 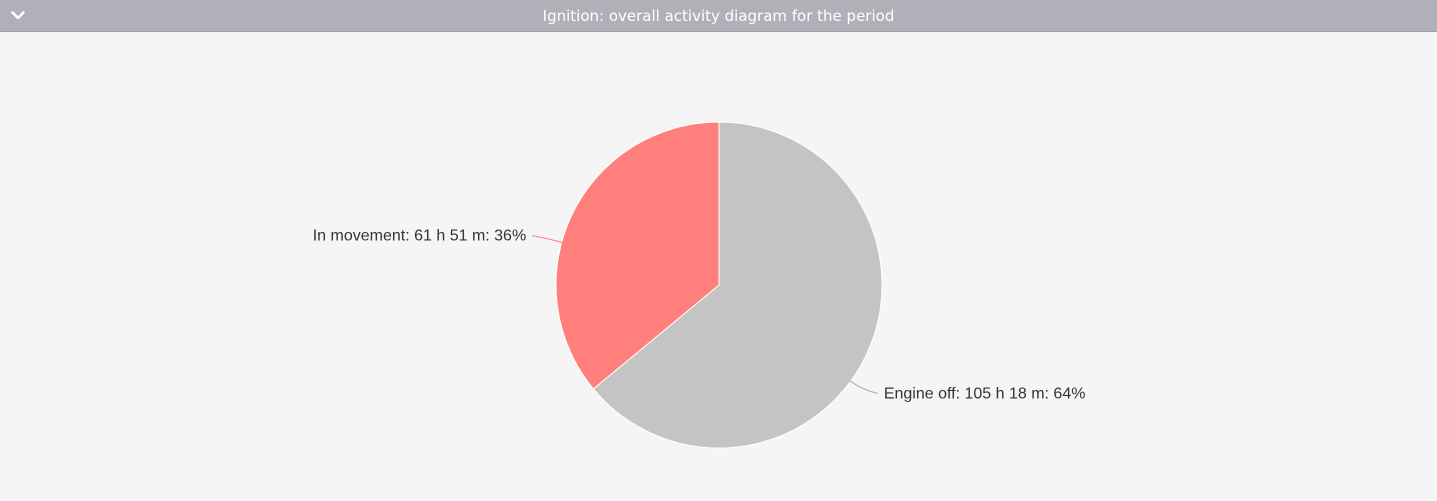 What do you see at coordinates (737, 285) in the screenshot?
I see `pie-slice-engine-off` at bounding box center [737, 285].